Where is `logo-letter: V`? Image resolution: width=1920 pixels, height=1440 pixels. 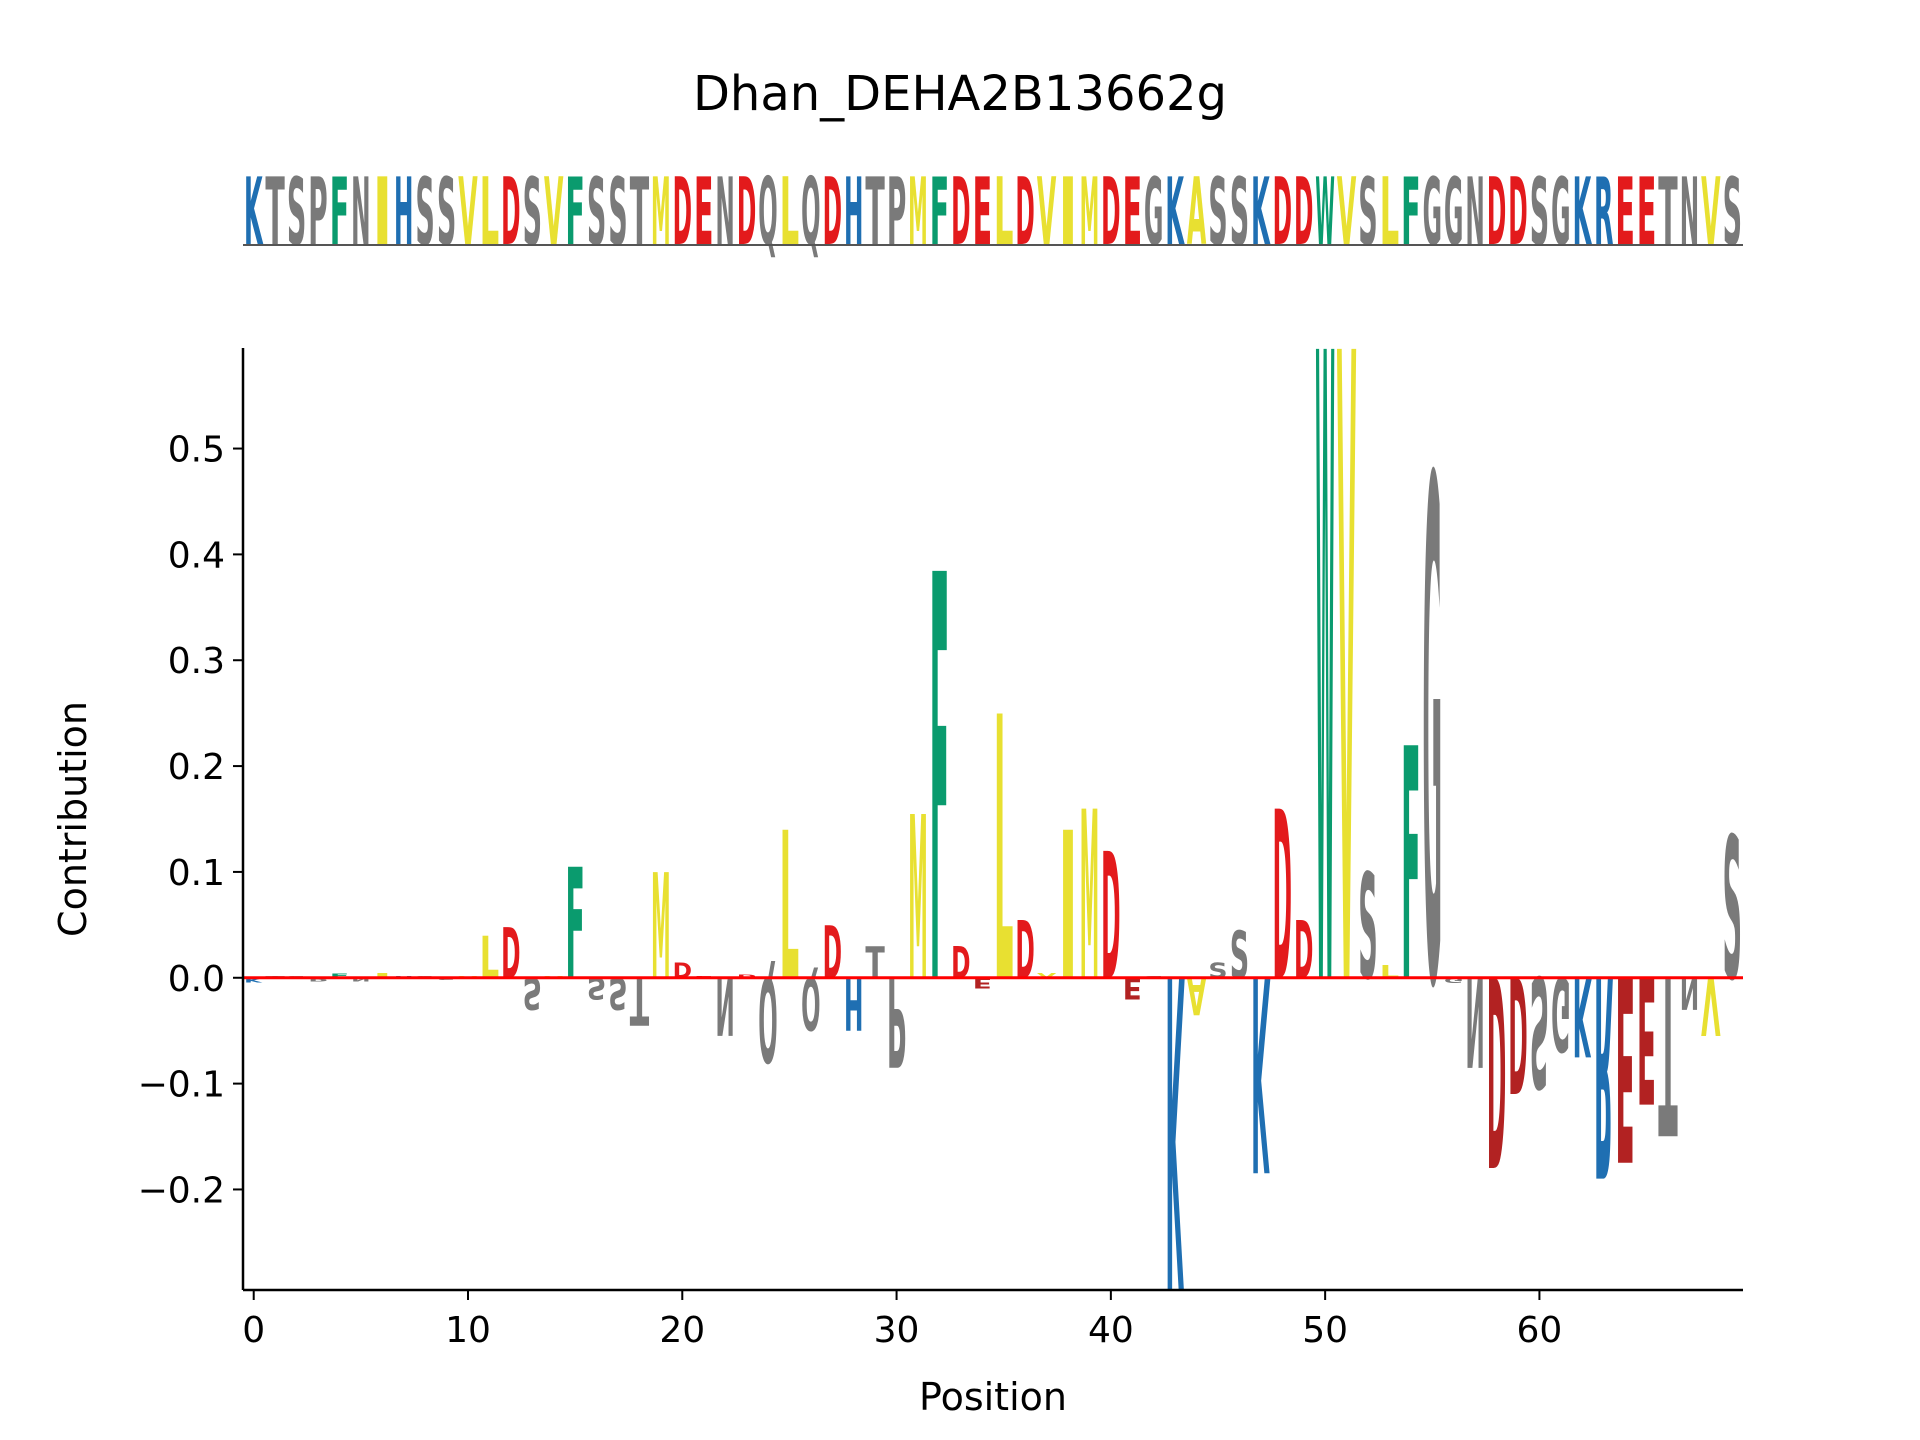 logo-letter: V is located at coordinates (1711, 1005).